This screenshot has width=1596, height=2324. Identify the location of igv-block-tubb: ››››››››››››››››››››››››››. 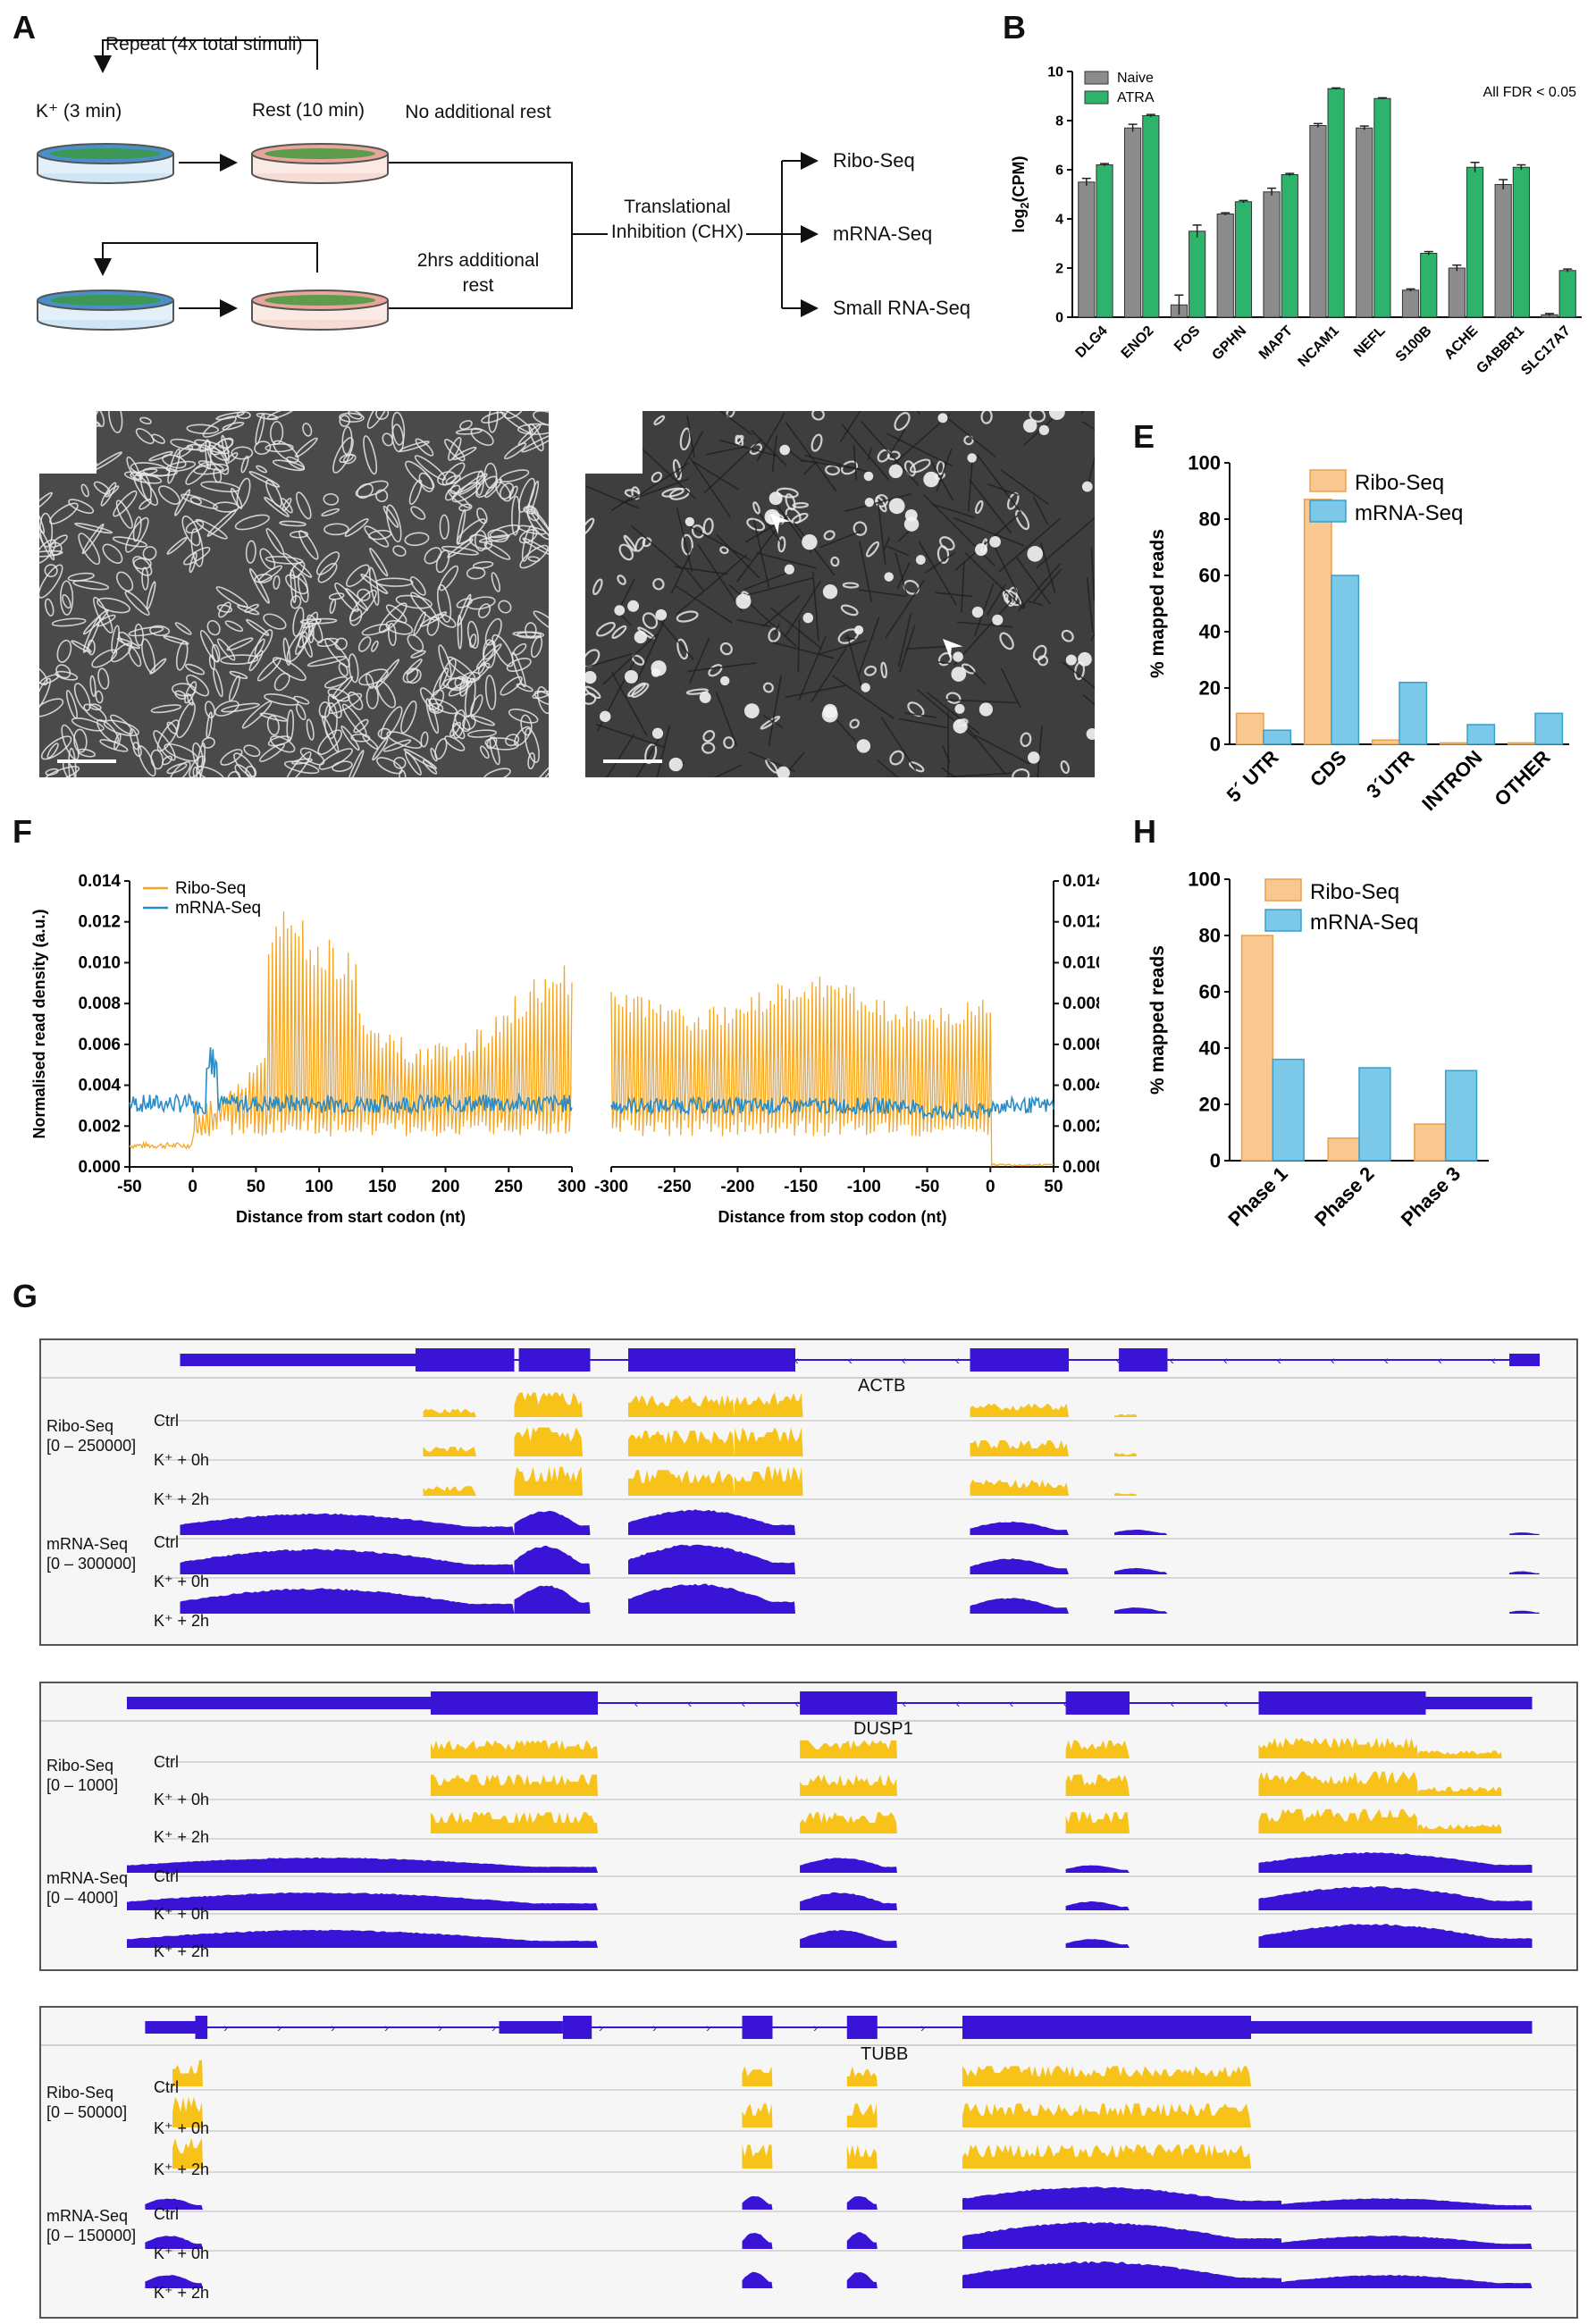
(808, 2162).